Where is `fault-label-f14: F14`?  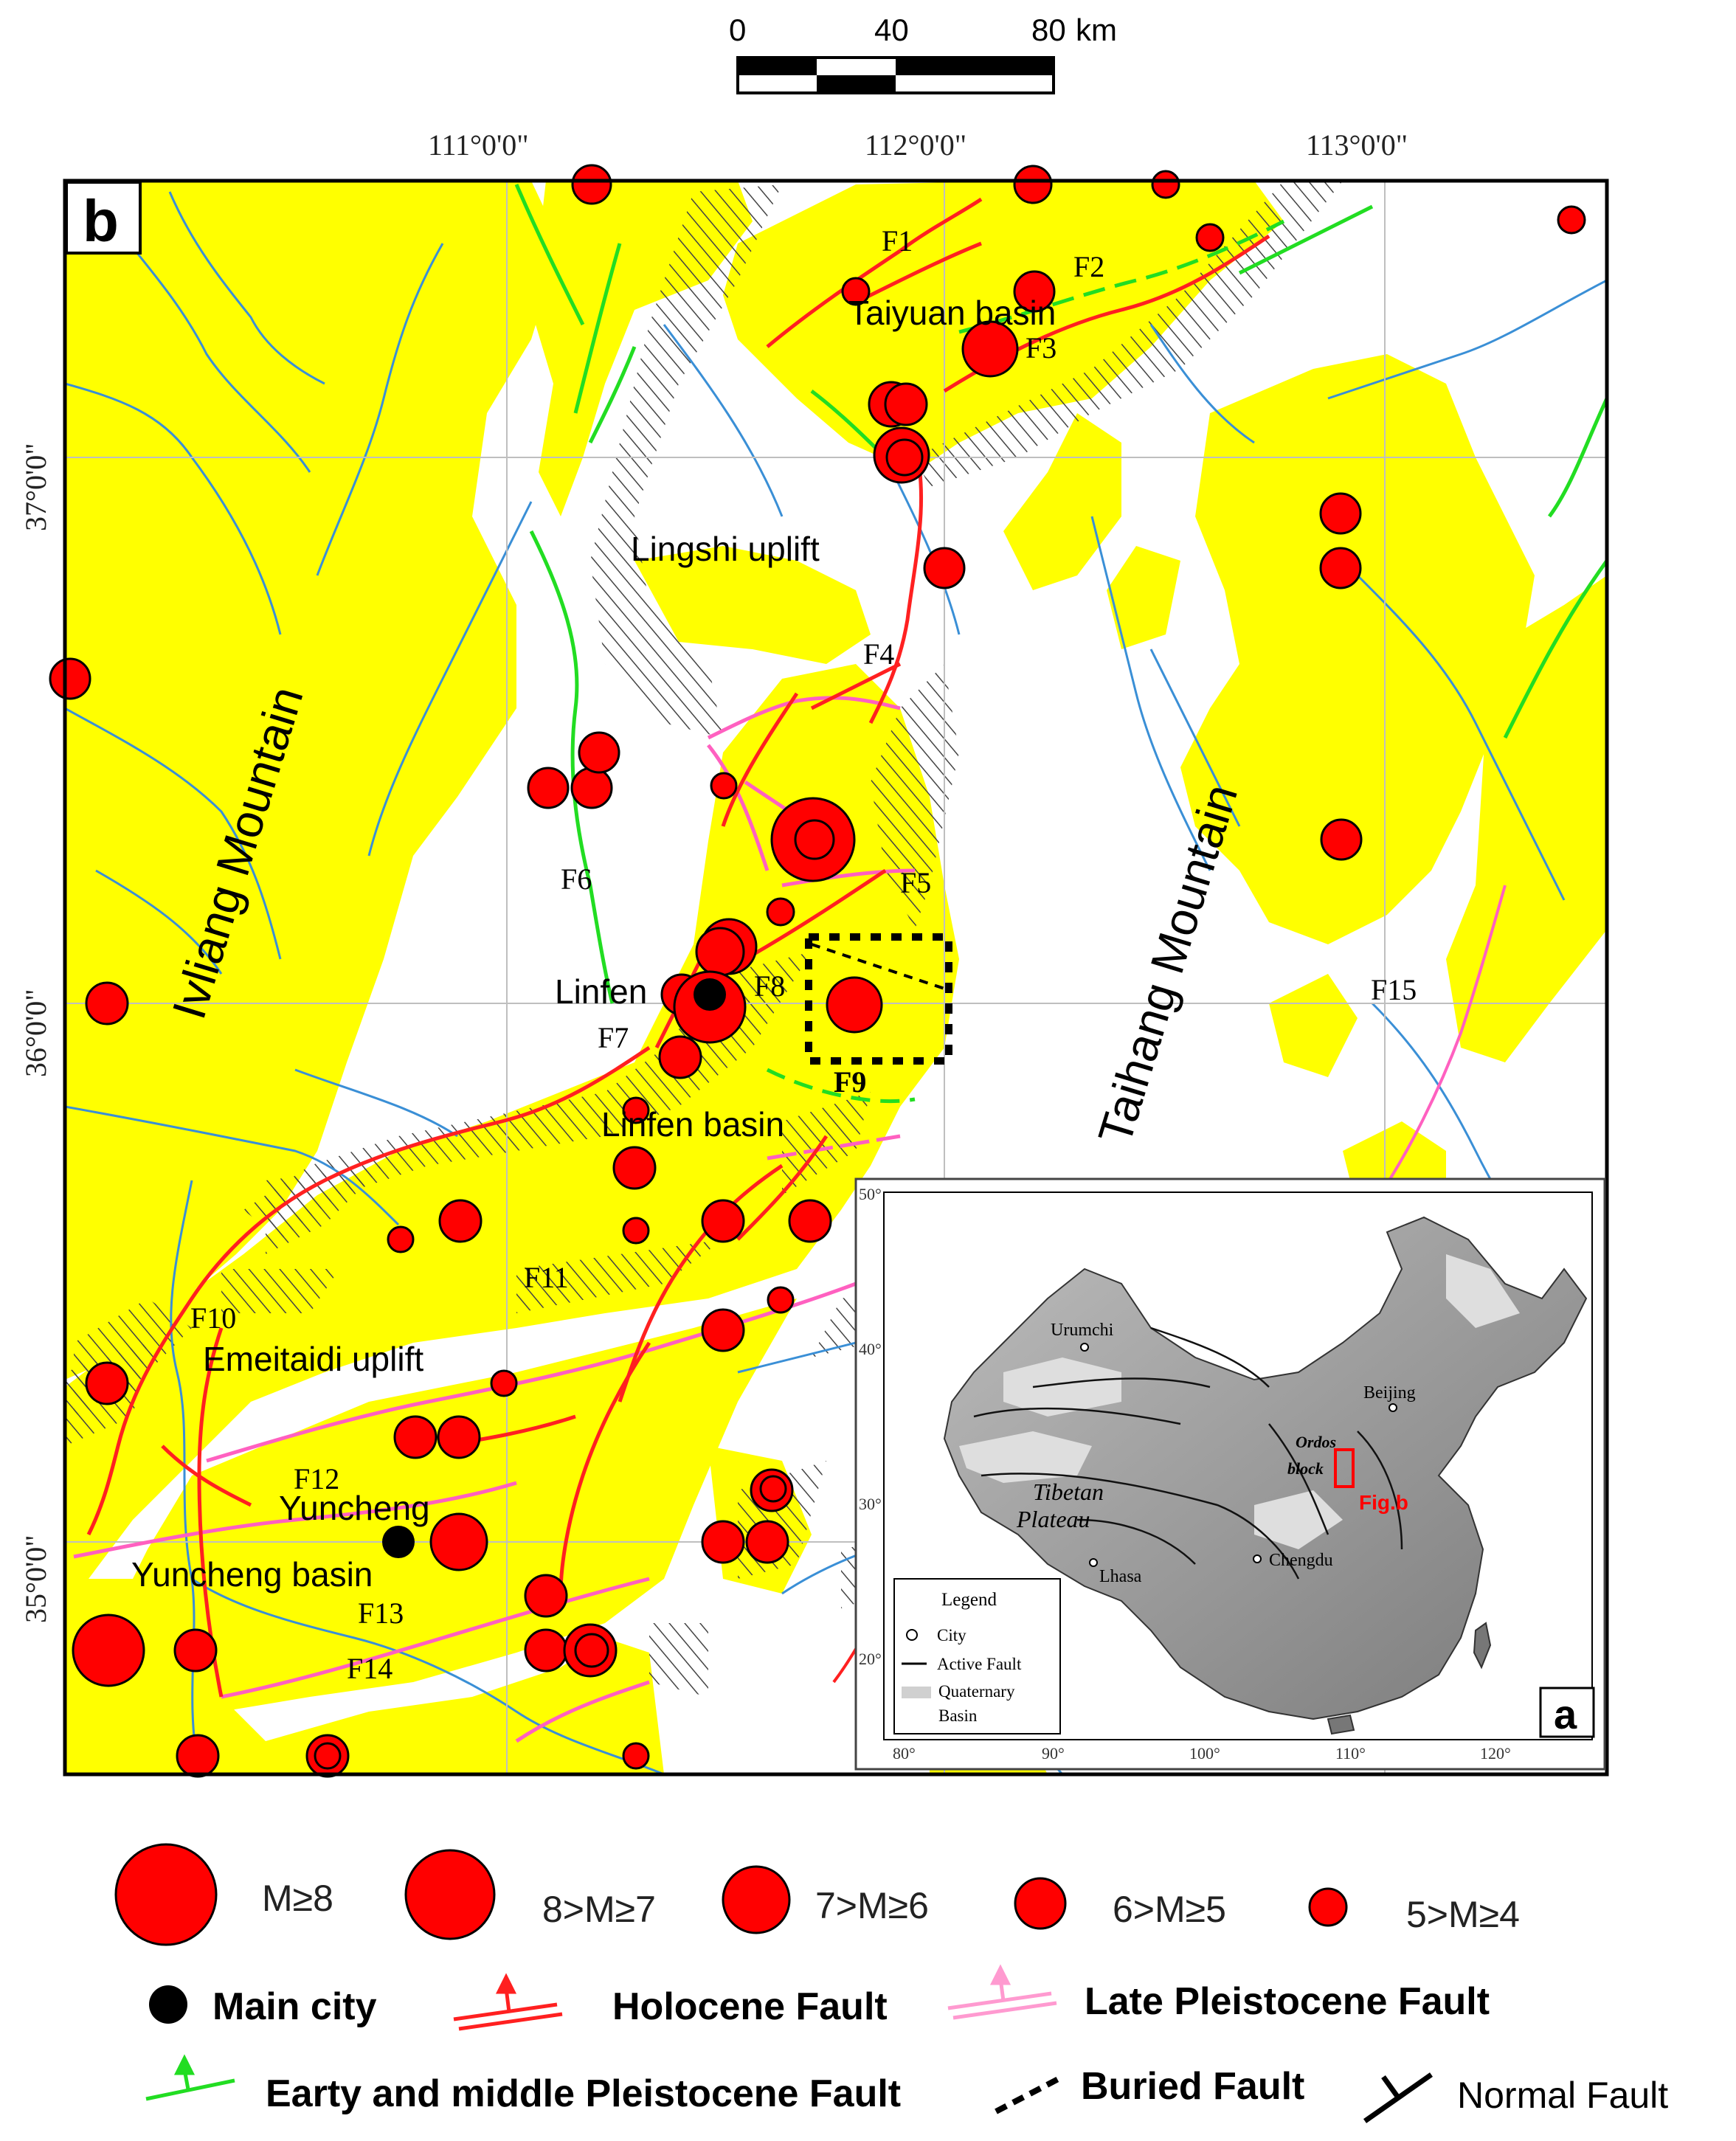
fault-label-f14: F14 is located at coordinates (369, 1668).